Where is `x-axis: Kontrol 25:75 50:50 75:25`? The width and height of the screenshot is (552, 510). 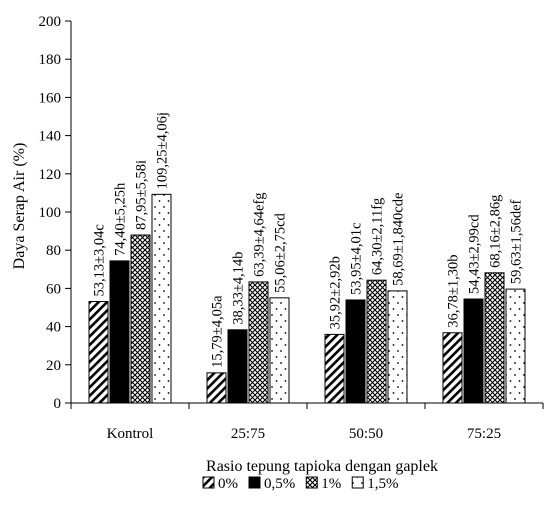
x-axis: Kontrol 25:75 50:50 75:25 is located at coordinates (307, 422).